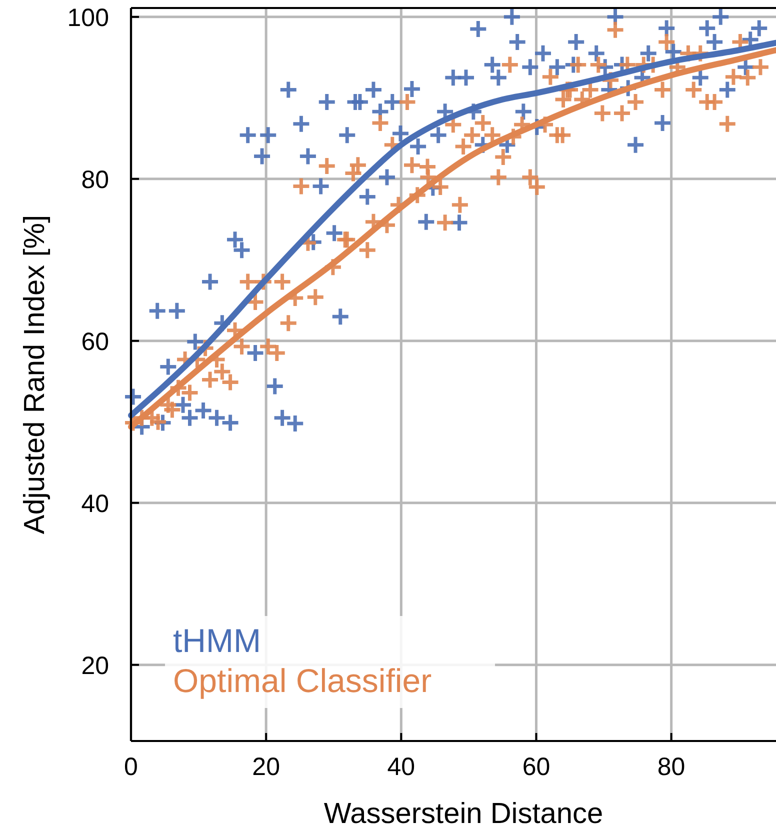 This screenshot has width=776, height=833. I want to click on x-axis-title: Wasserstein Distance, so click(464, 814).